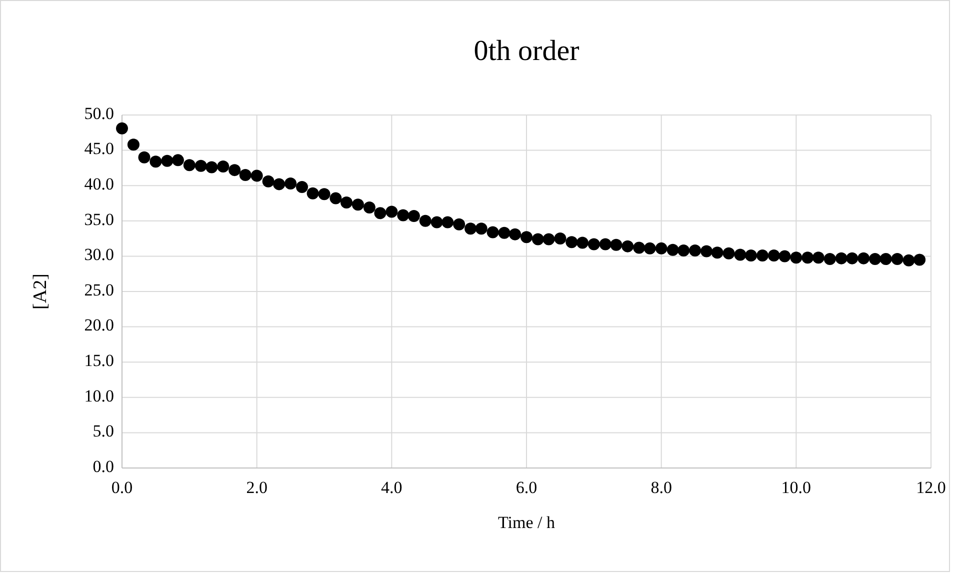 The height and width of the screenshot is (580, 958). Describe the element at coordinates (103, 466) in the screenshot. I see `y-tick-label: 0.0` at that location.